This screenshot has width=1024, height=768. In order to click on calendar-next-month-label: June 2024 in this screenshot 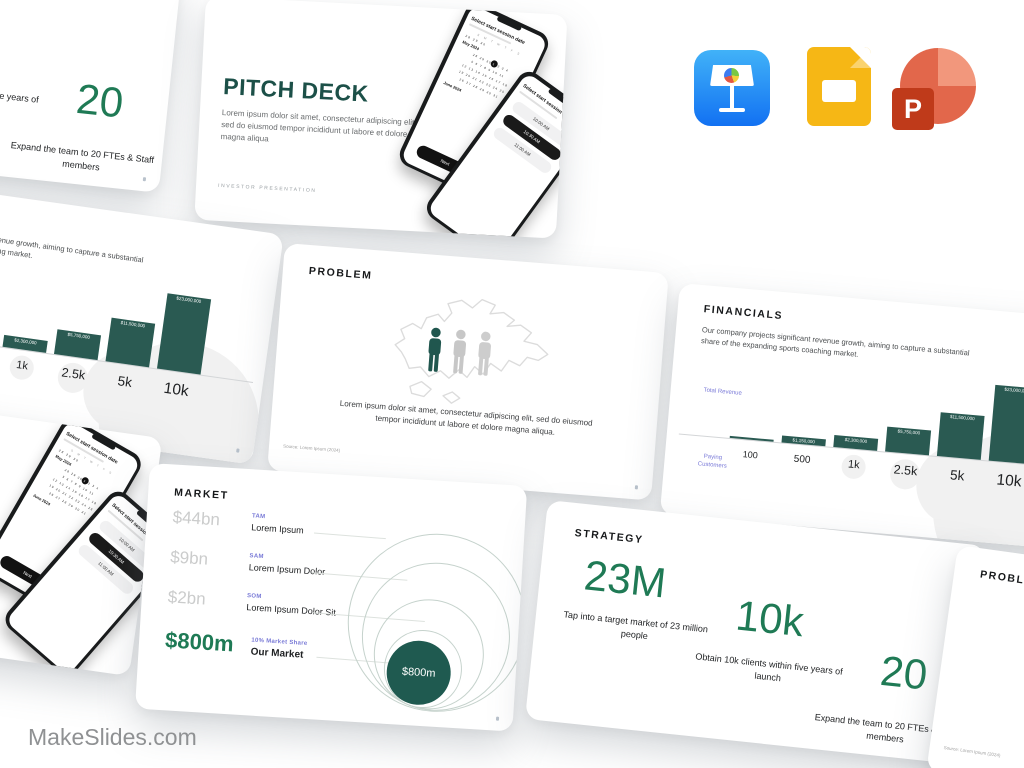, I will do `click(452, 86)`.